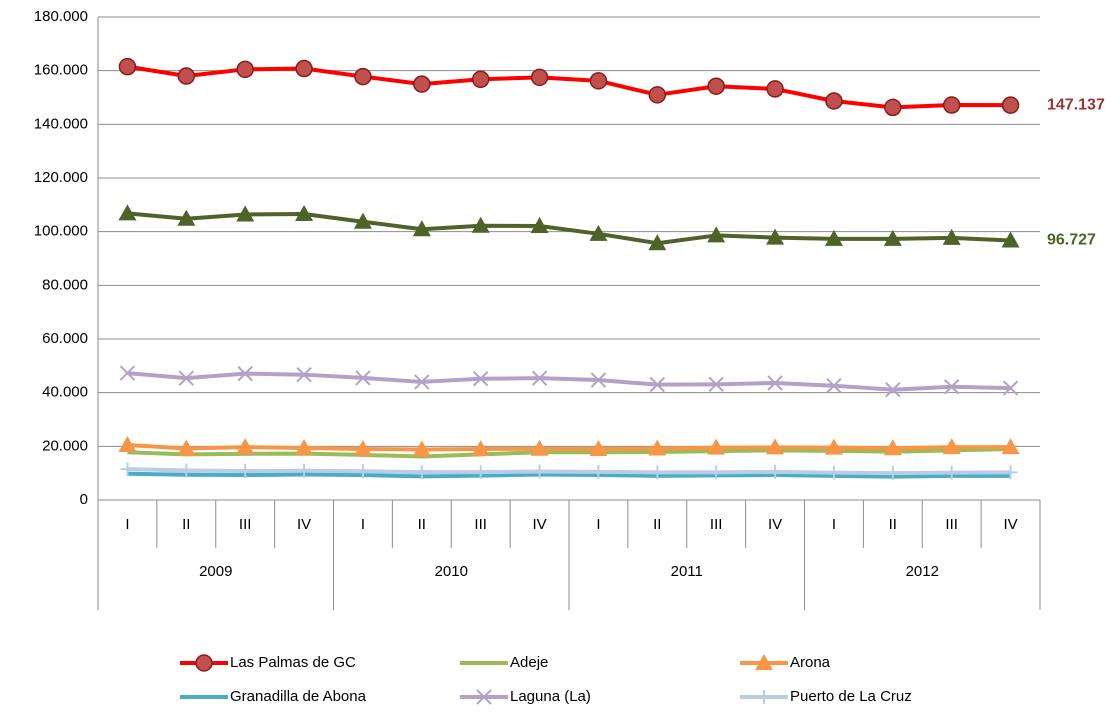  I want to click on x-group-label: 2010, so click(451, 571).